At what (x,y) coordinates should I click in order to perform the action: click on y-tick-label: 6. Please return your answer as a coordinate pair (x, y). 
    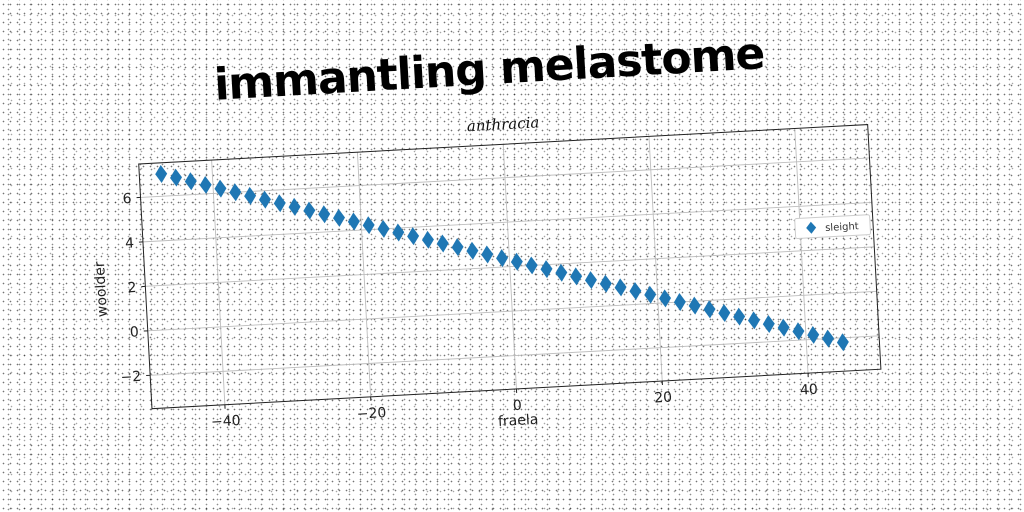
    Looking at the image, I should click on (127, 199).